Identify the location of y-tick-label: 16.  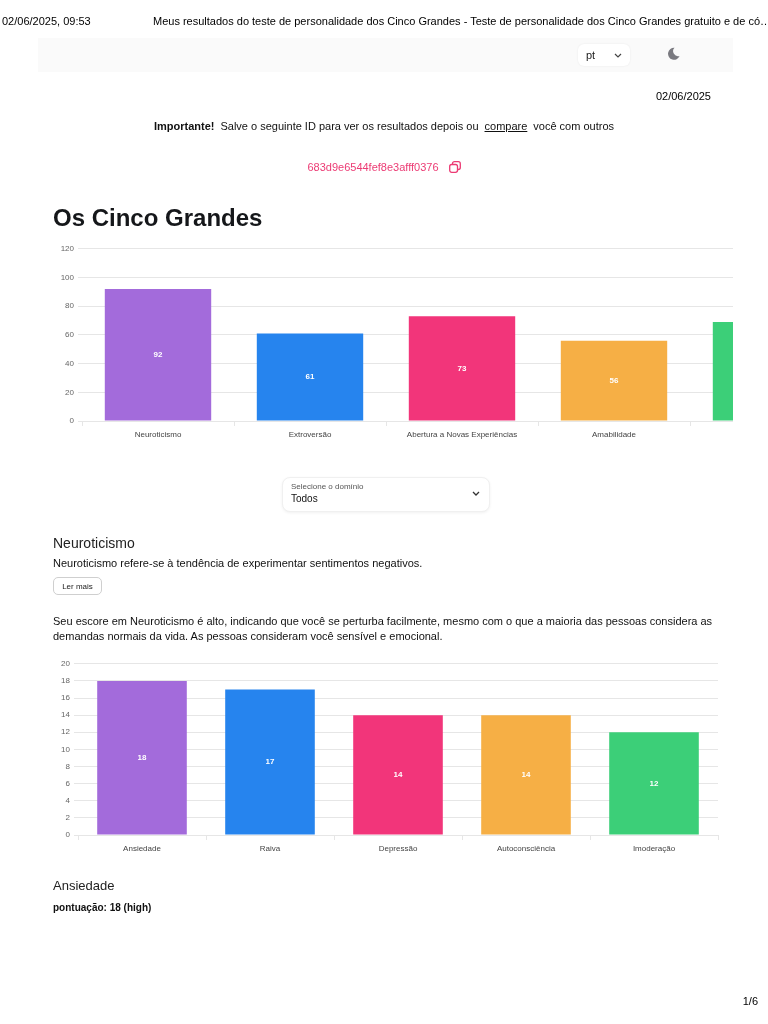
(66, 698).